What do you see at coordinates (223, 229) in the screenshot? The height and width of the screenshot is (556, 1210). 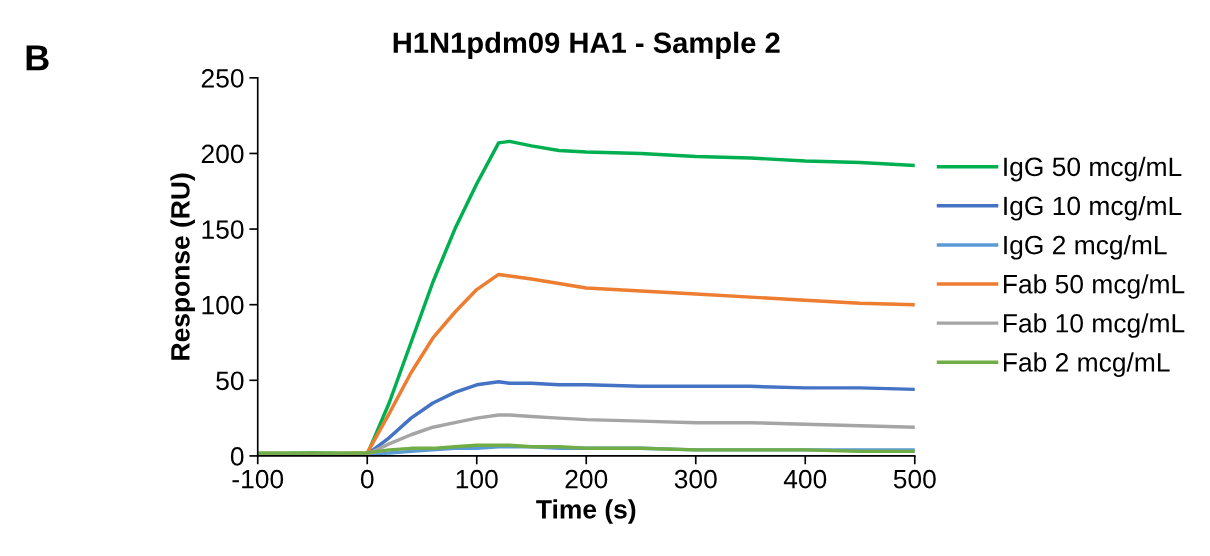 I see `y-tick-label: 150` at bounding box center [223, 229].